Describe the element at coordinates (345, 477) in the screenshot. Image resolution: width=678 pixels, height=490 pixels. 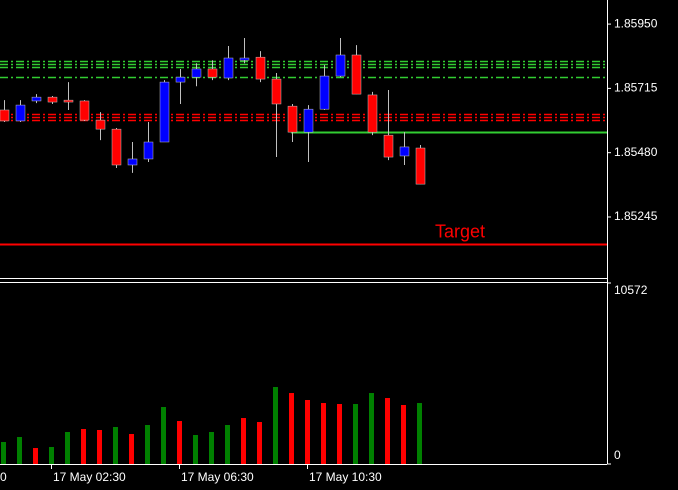
I see `x-tick-label: 17 May 10:30` at that location.